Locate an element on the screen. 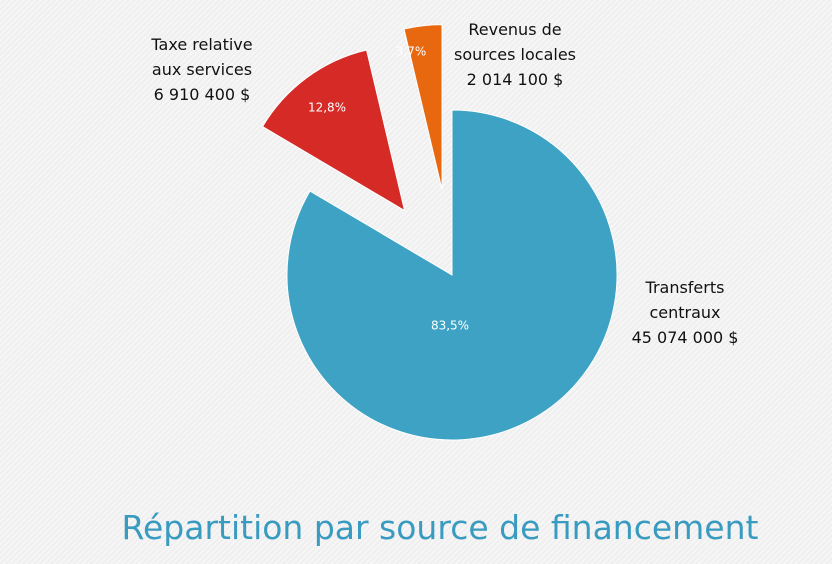 Image resolution: width=832 pixels, height=564 pixels. category-label: Transferts centraux is located at coordinates (685, 300).